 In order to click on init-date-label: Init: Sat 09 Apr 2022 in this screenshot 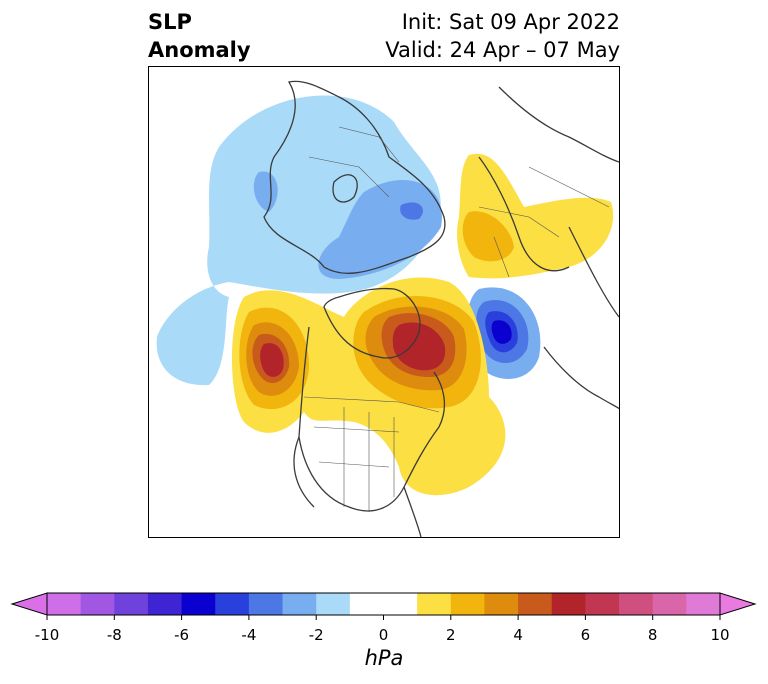, I will do `click(510, 22)`.